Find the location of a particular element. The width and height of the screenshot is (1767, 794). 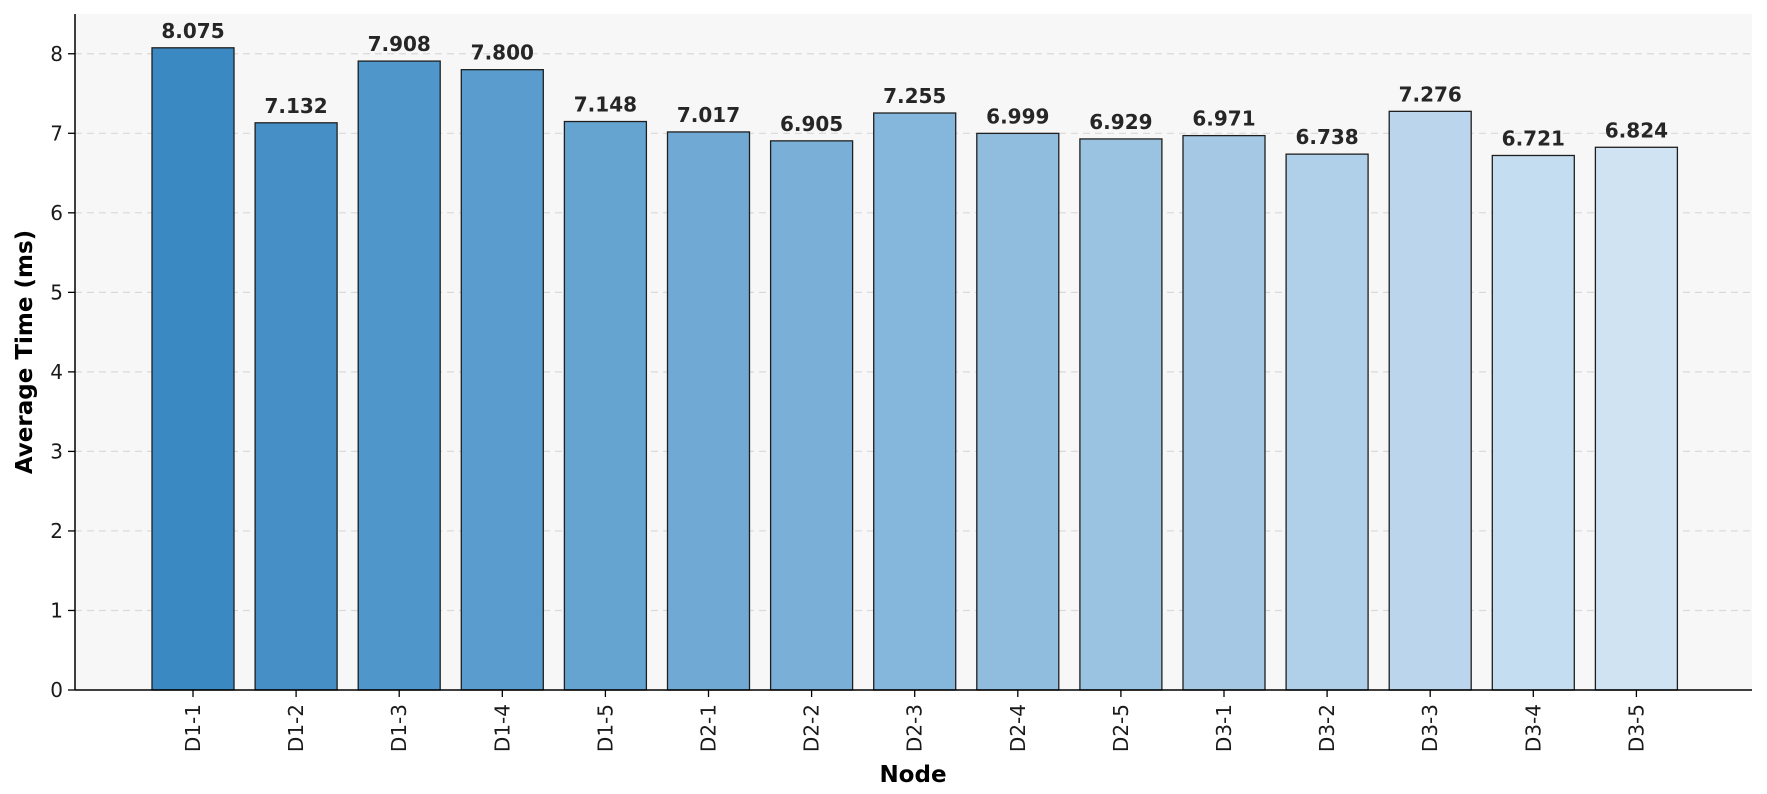

x-tick-label-D3-2: D3-2 is located at coordinates (1327, 728).